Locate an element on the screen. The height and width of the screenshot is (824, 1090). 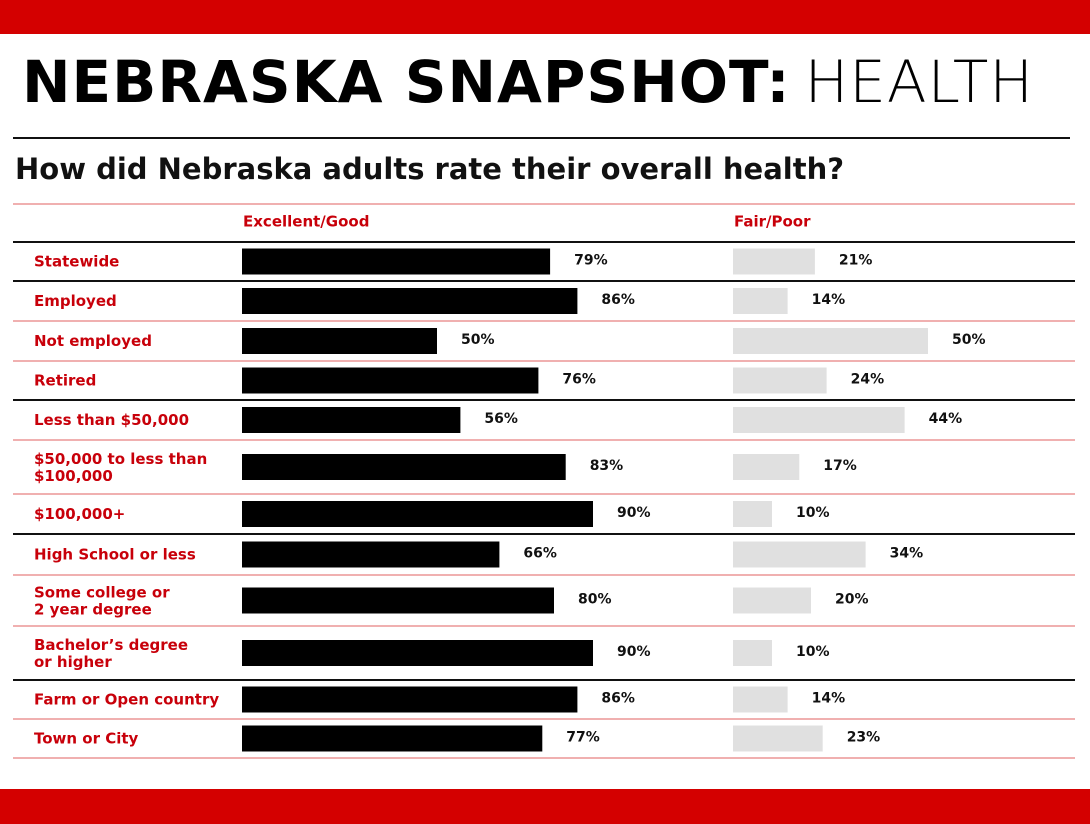
value-label: 21% is located at coordinates (856, 261).